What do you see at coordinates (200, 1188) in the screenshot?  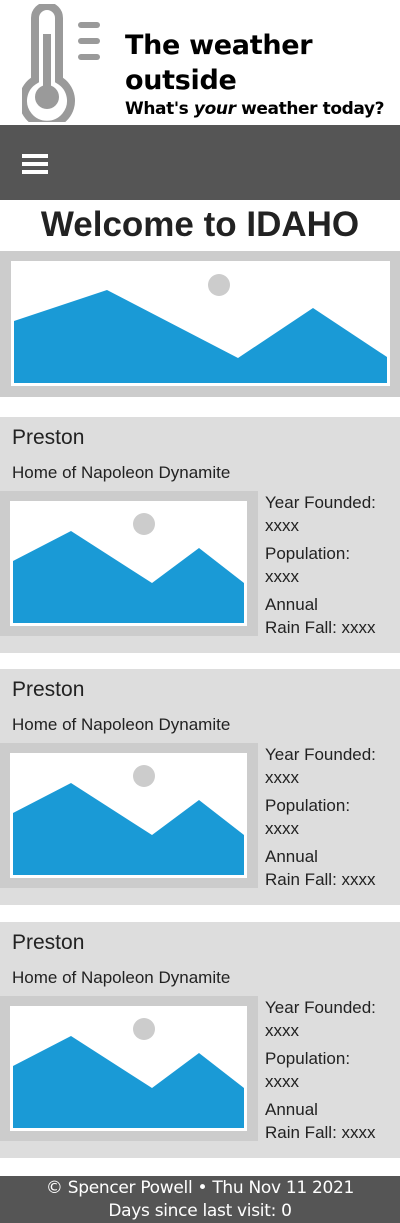 I see `copyright-text: © Spencer Powell • Thu Nov 11 2021` at bounding box center [200, 1188].